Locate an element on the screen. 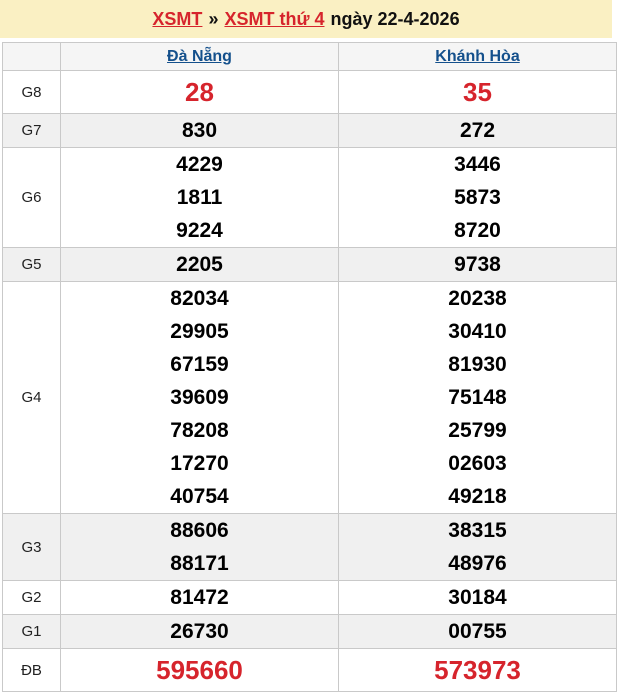 Image resolution: width=622 pixels, height=692 pixels. prize-numbers-khanh-hoa-g5: 9738 is located at coordinates (477, 264).